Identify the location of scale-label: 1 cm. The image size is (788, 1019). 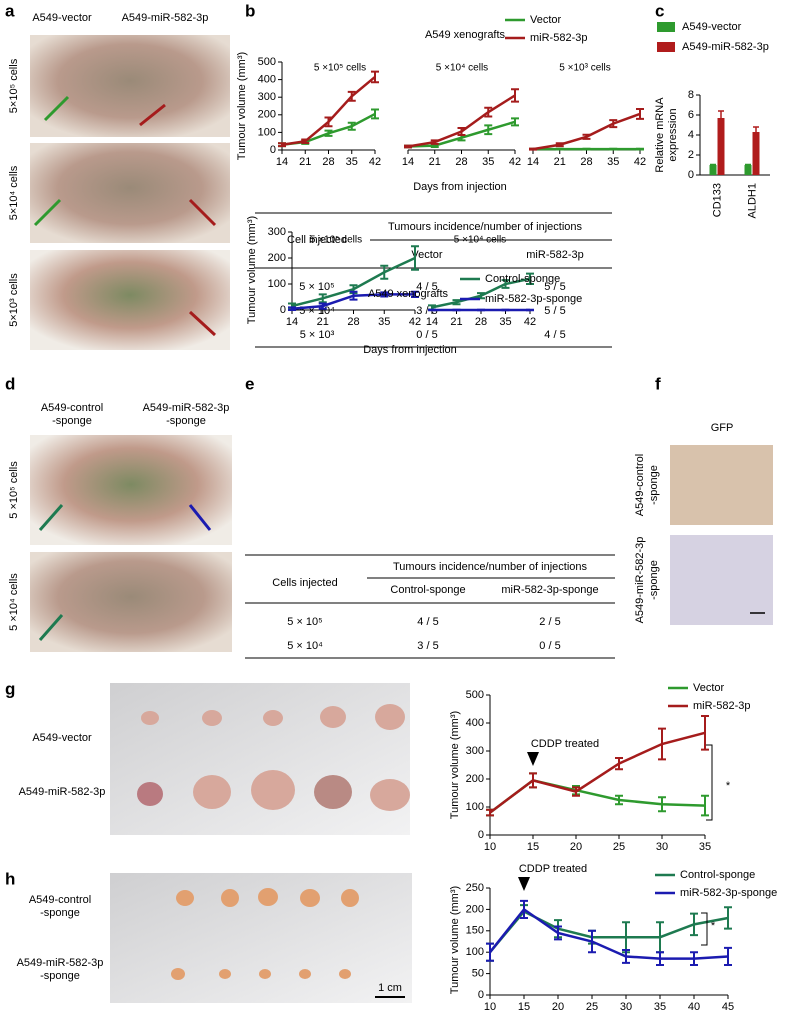
(390, 988).